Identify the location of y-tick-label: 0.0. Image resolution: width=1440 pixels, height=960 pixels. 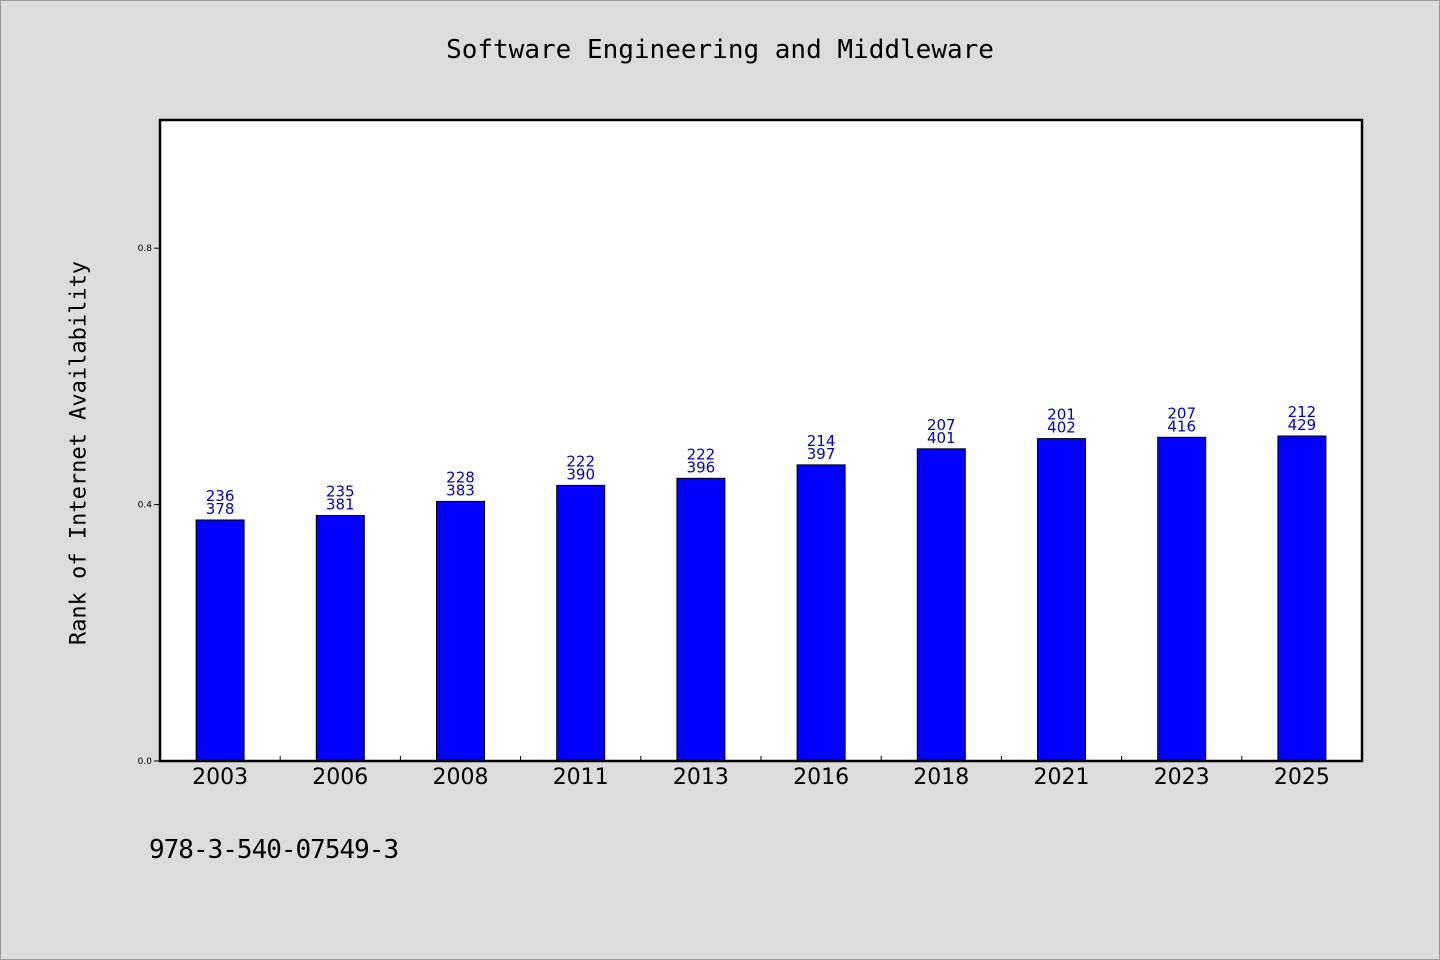
(145, 762).